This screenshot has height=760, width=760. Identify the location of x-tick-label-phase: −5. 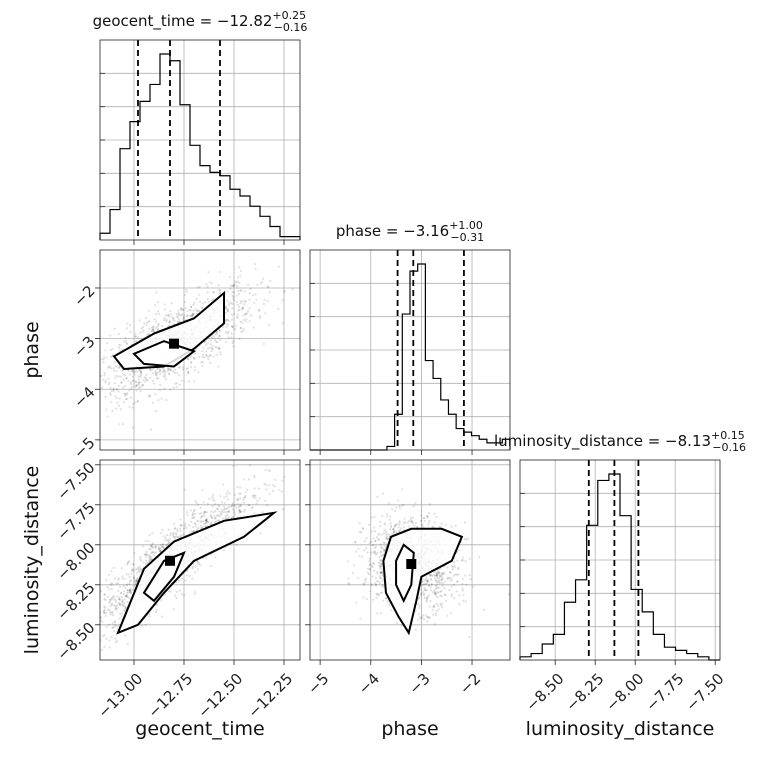
(318, 684).